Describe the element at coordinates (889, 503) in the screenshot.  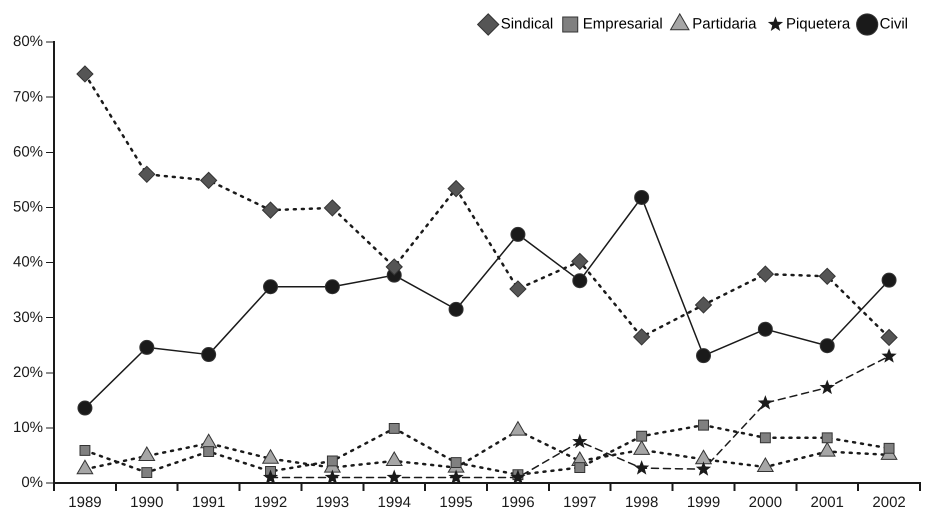
I see `x-tick-label: 2002` at that location.